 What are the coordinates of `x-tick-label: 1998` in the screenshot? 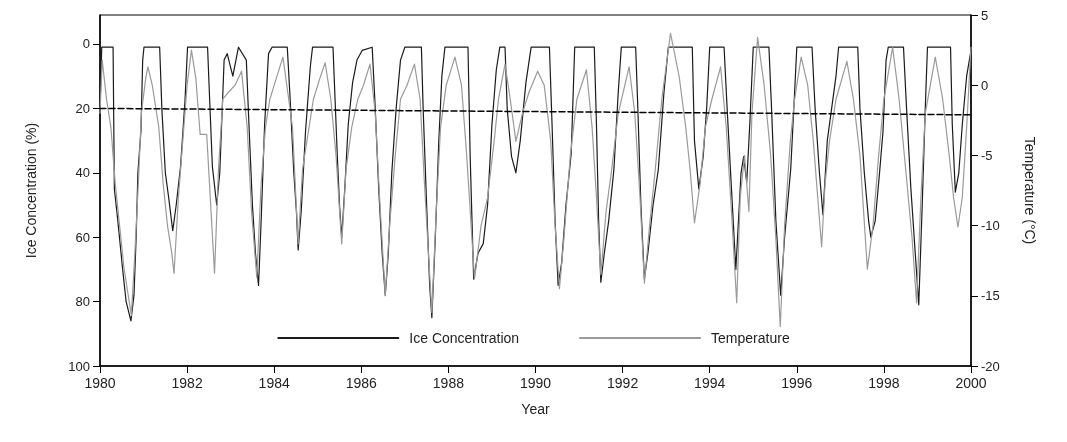 It's located at (884, 383).